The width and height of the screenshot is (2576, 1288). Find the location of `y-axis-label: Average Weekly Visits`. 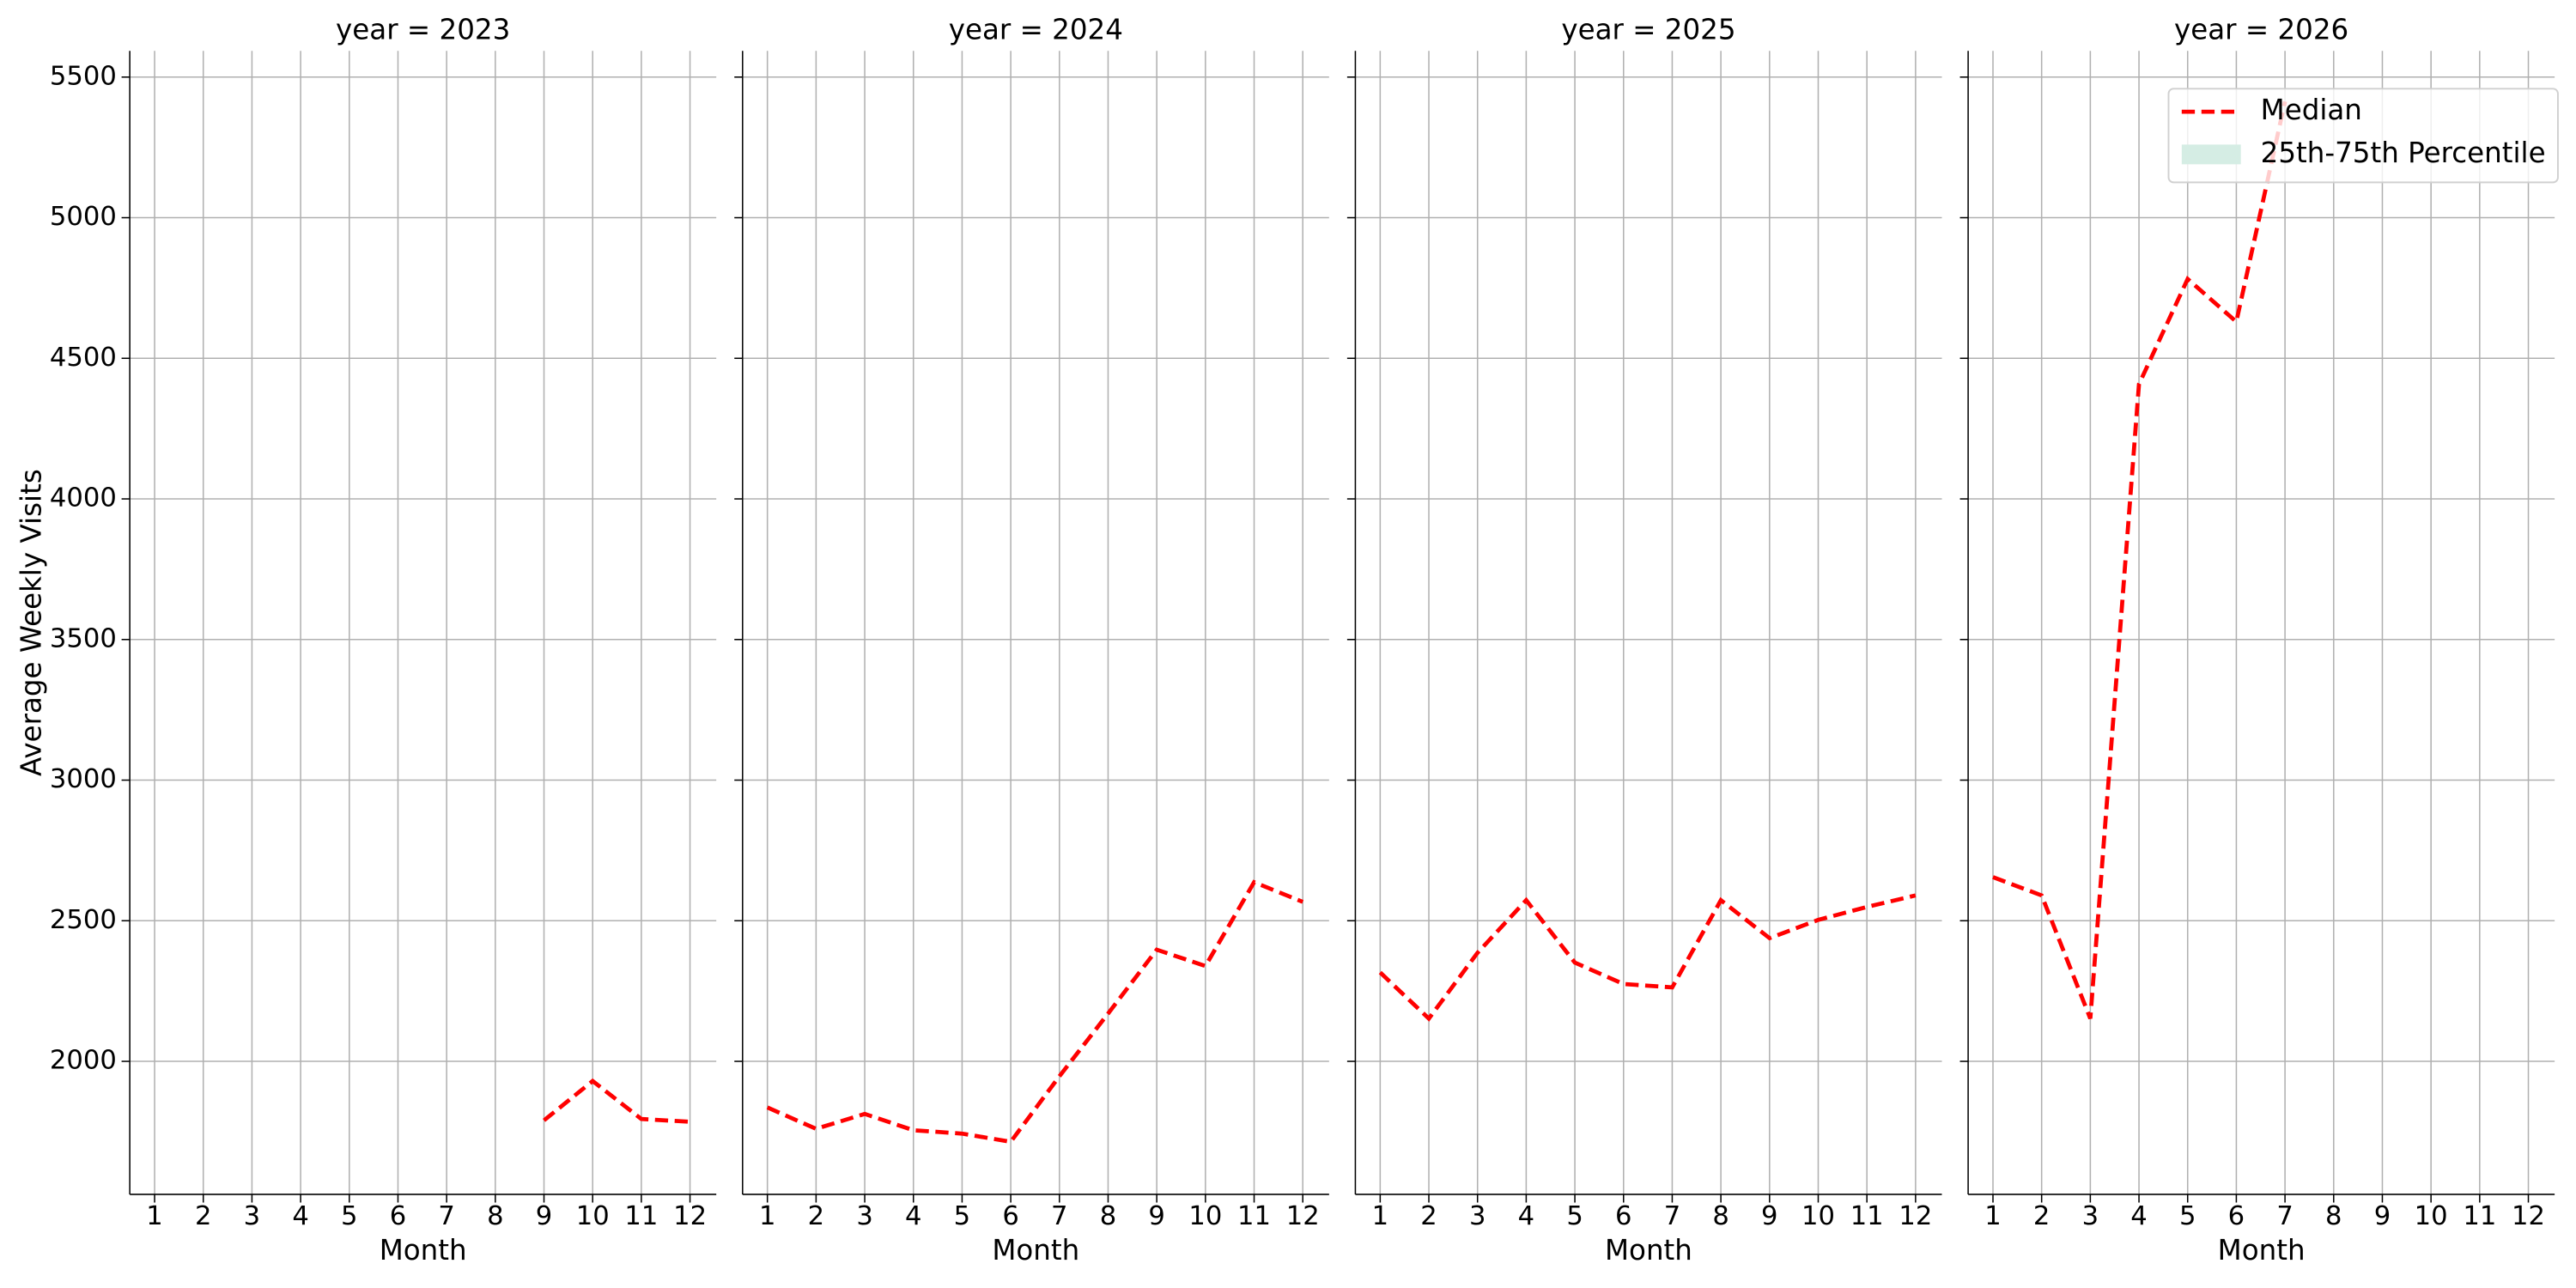

y-axis-label: Average Weekly Visits is located at coordinates (31, 622).